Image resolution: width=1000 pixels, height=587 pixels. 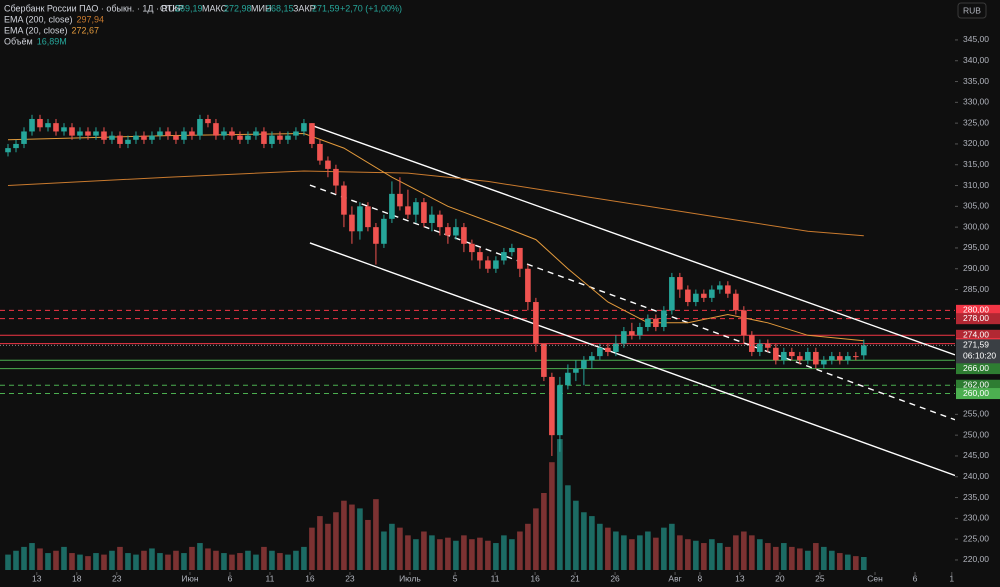 What do you see at coordinates (91, 19) in the screenshot?
I see `legend-value: 297,94` at bounding box center [91, 19].